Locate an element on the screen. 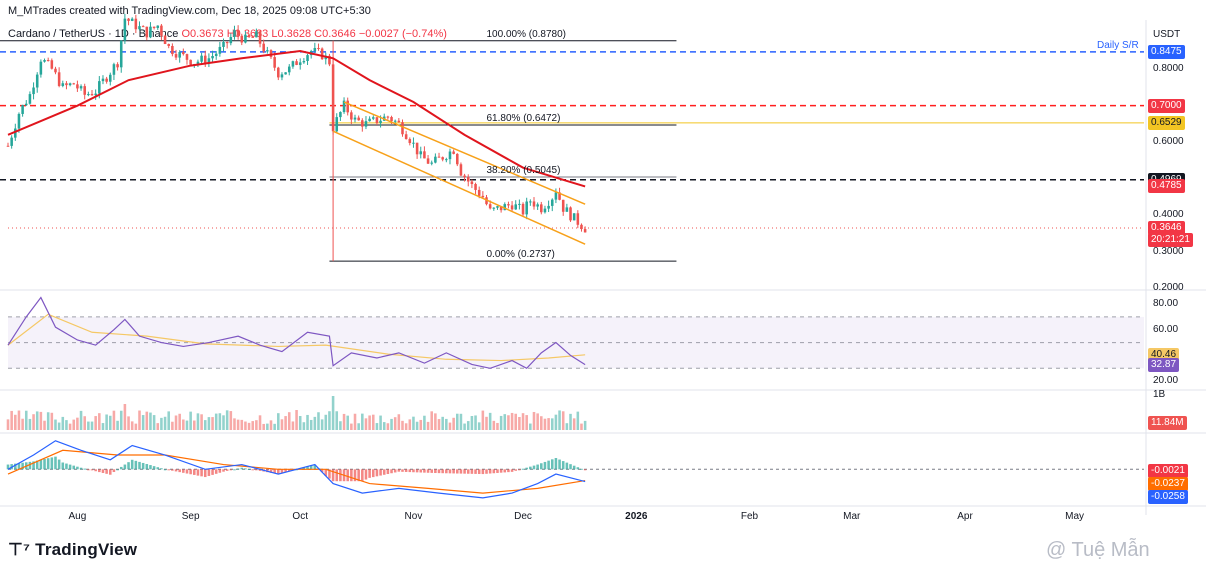  falling-channel-lower is located at coordinates (459, 187).